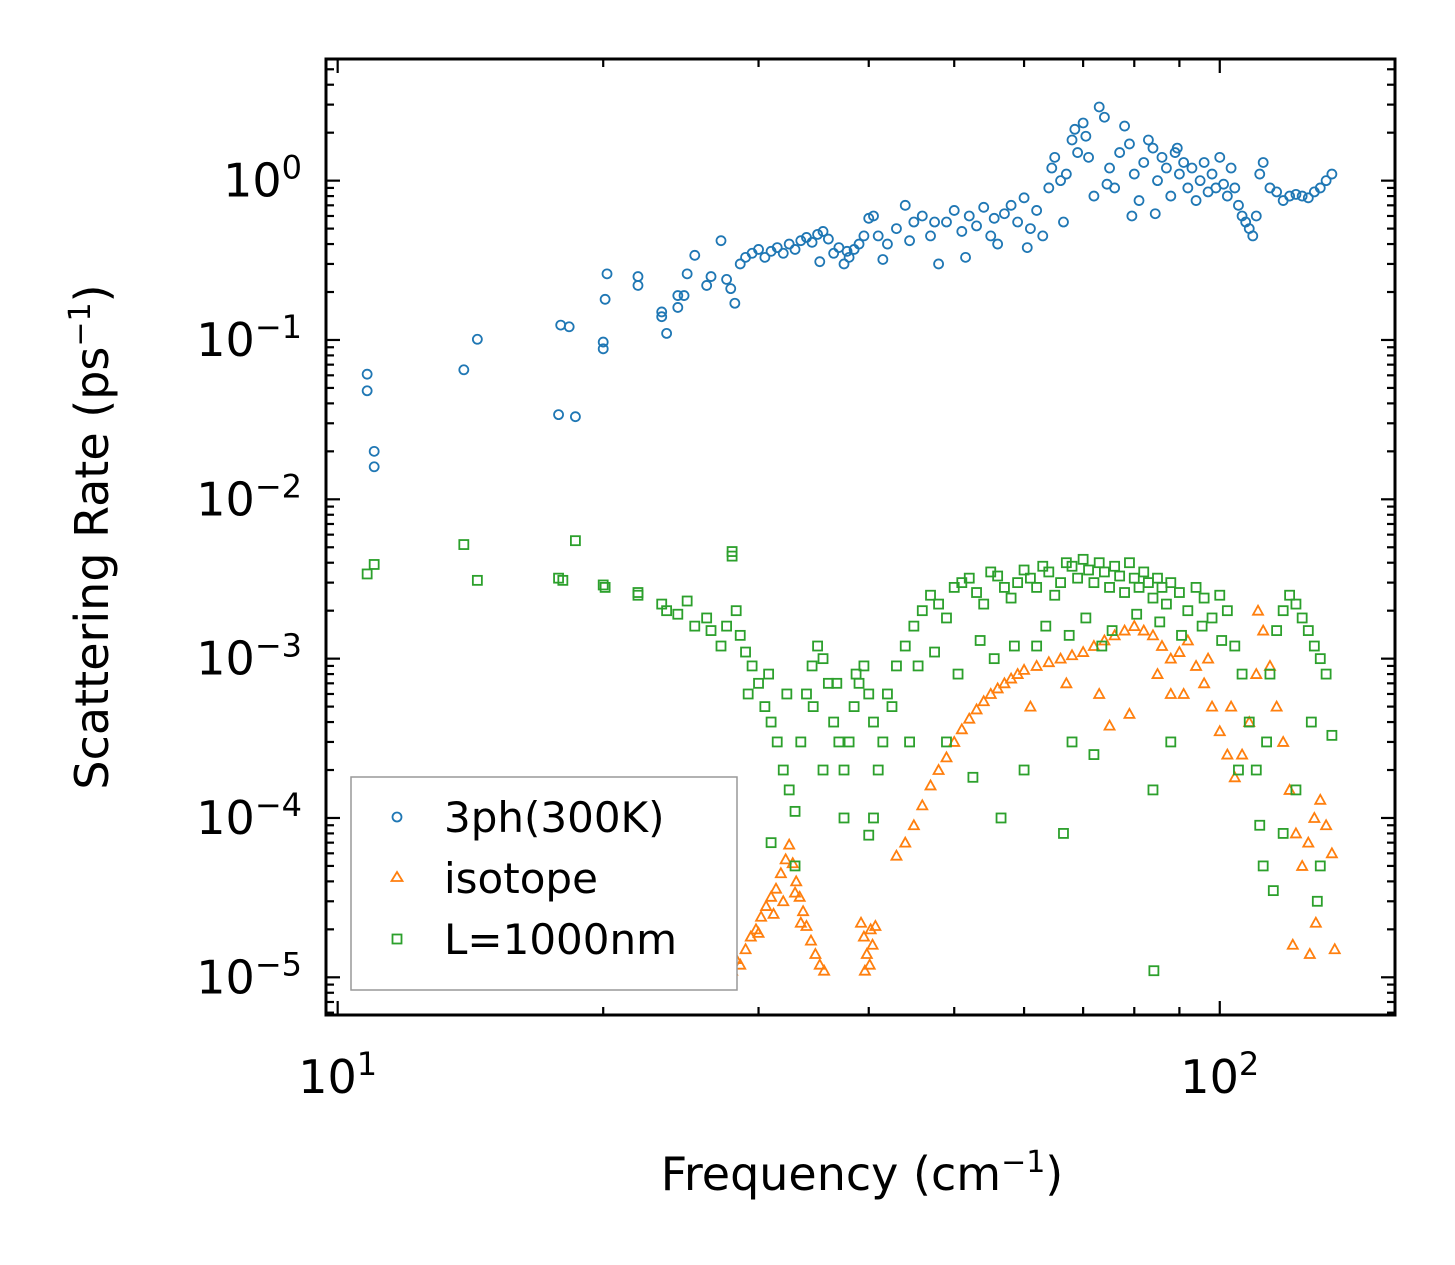 This screenshot has width=1455, height=1265. Describe the element at coordinates (249, 974) in the screenshot. I see `y-tick-label-5: 10−5` at that location.